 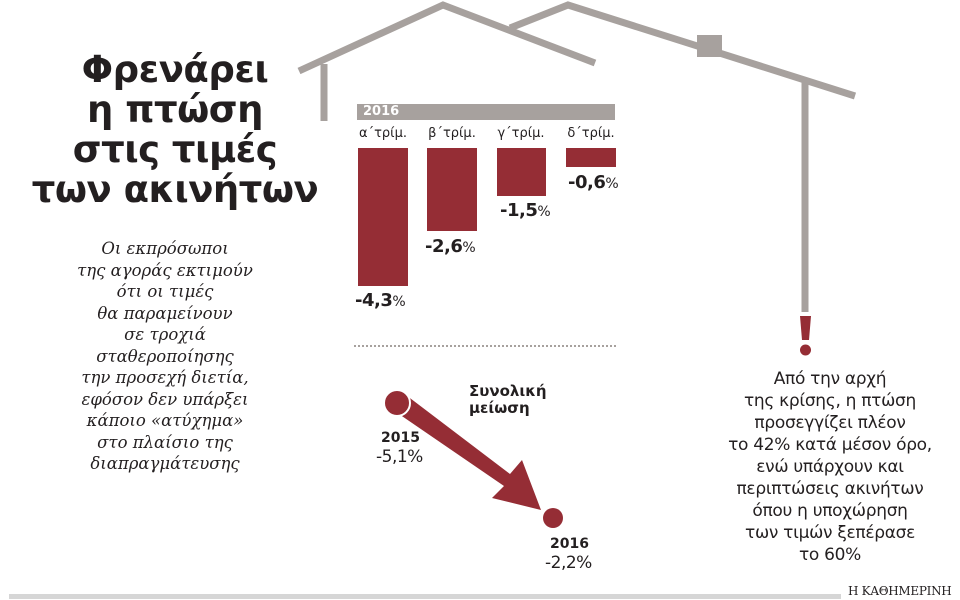 I want to click on chimney, so click(x=709, y=46).